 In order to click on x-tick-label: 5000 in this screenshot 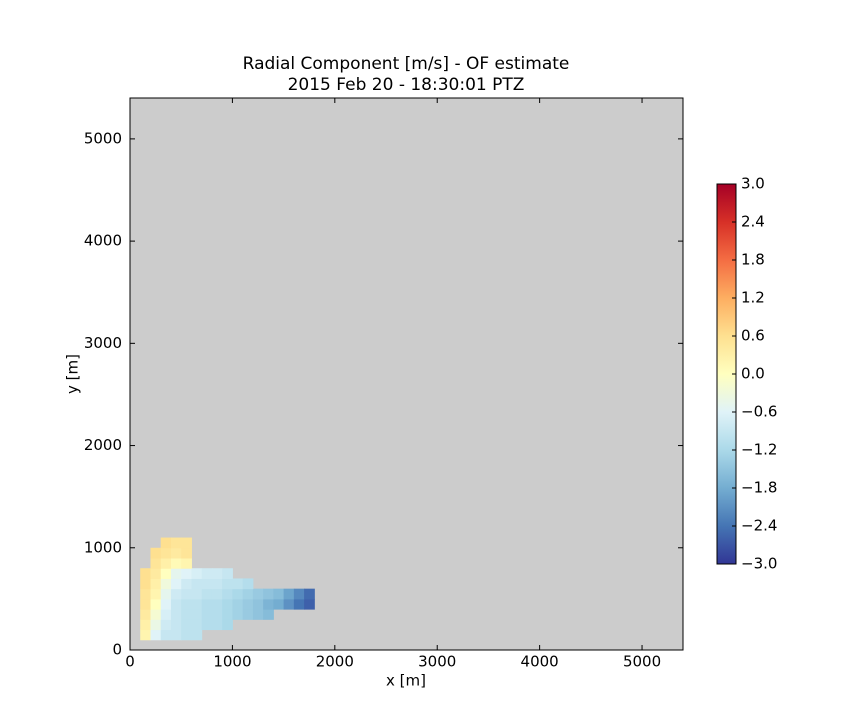, I will do `click(642, 662)`.